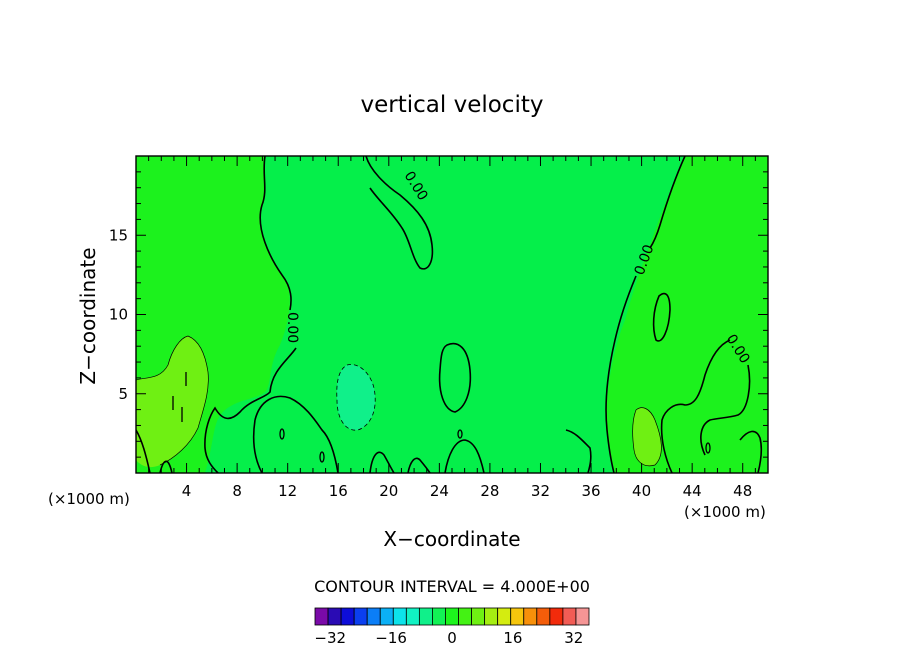 This screenshot has width=904, height=654. Describe the element at coordinates (573, 638) in the screenshot. I see `colorbar-tick-label: 32` at that location.